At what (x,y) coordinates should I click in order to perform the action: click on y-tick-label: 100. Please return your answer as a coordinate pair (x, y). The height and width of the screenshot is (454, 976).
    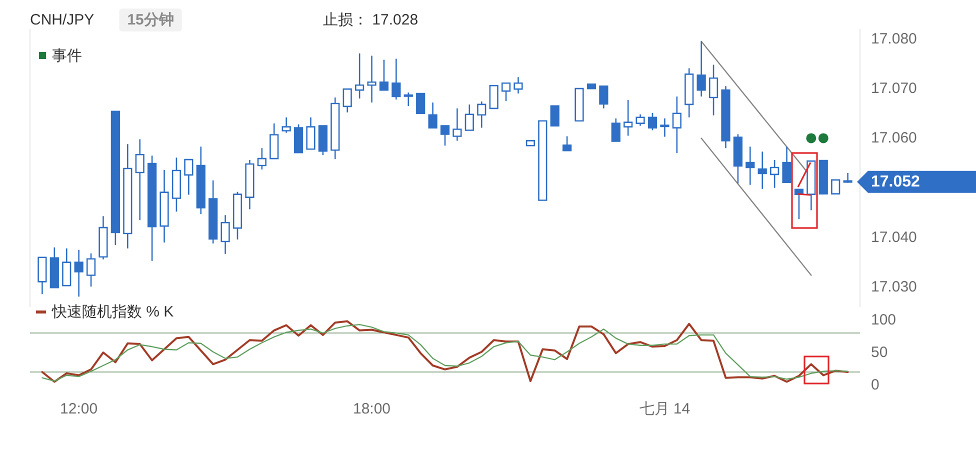
    Looking at the image, I should click on (883, 320).